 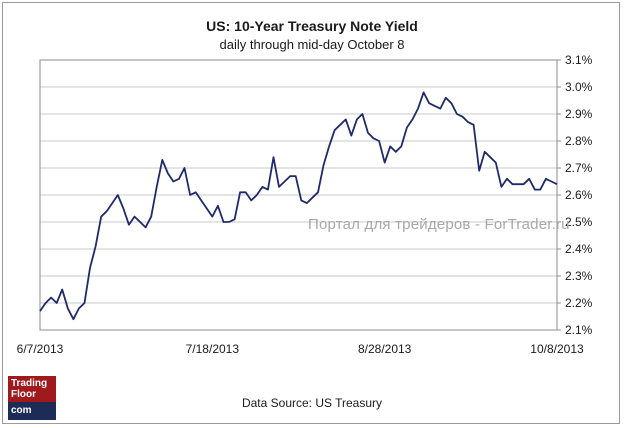 I want to click on y-tick-label: 3.0%, so click(x=579, y=87).